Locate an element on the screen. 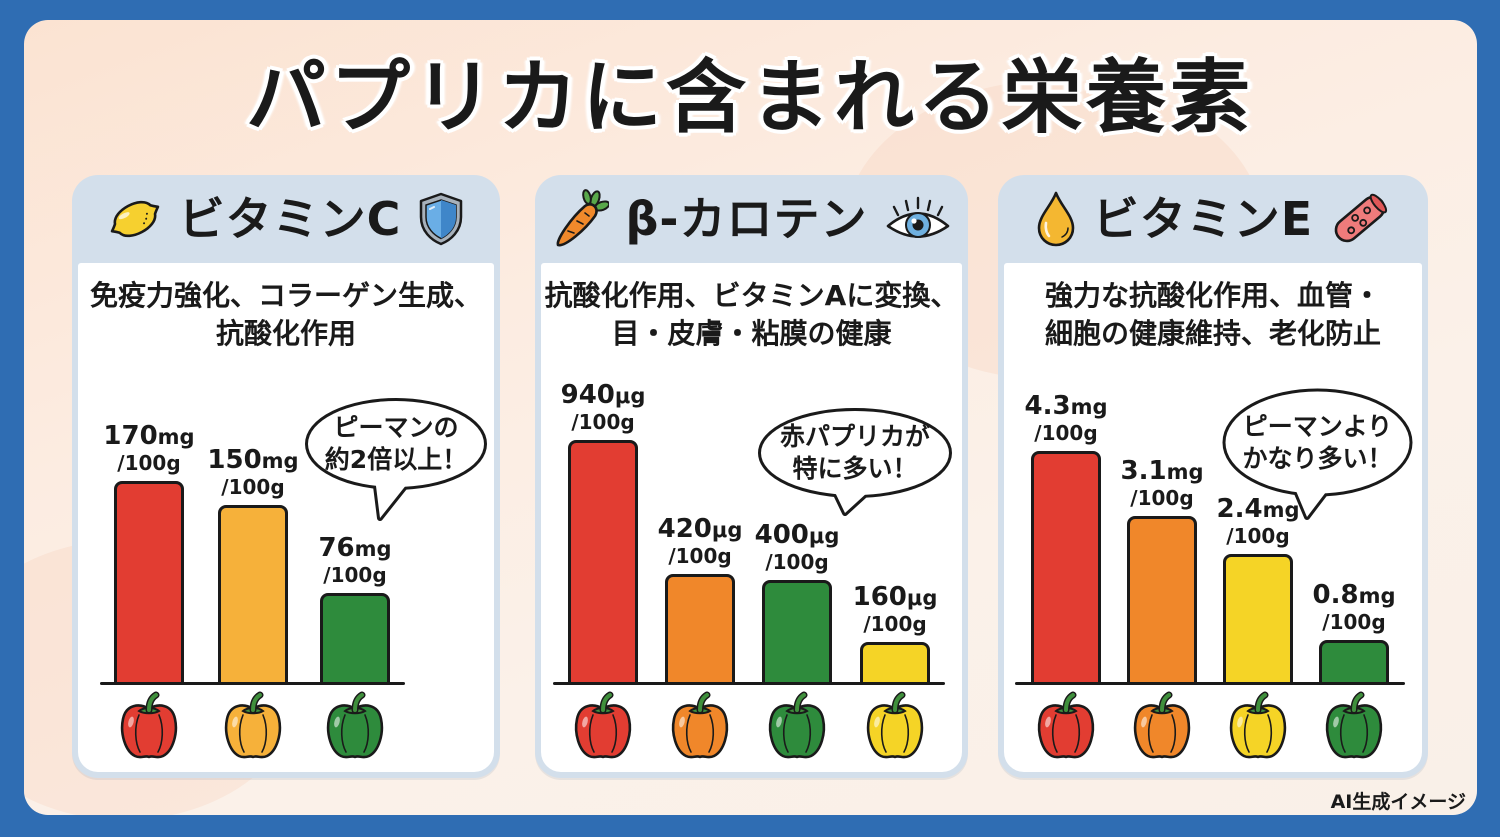 Image resolution: width=1500 pixels, height=837 pixels. panel-header: β-カロテン is located at coordinates (751, 219).